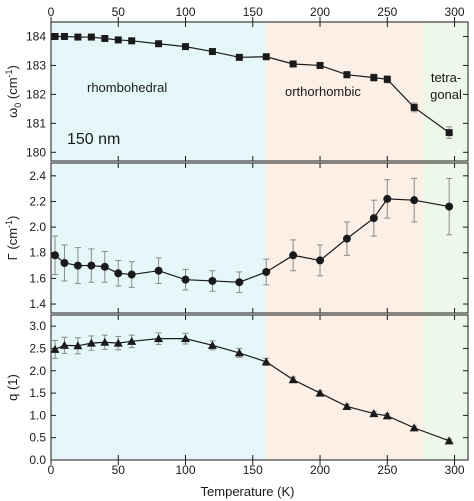  What do you see at coordinates (320, 470) in the screenshot?
I see `x-bottom-tick-label: 200` at bounding box center [320, 470].